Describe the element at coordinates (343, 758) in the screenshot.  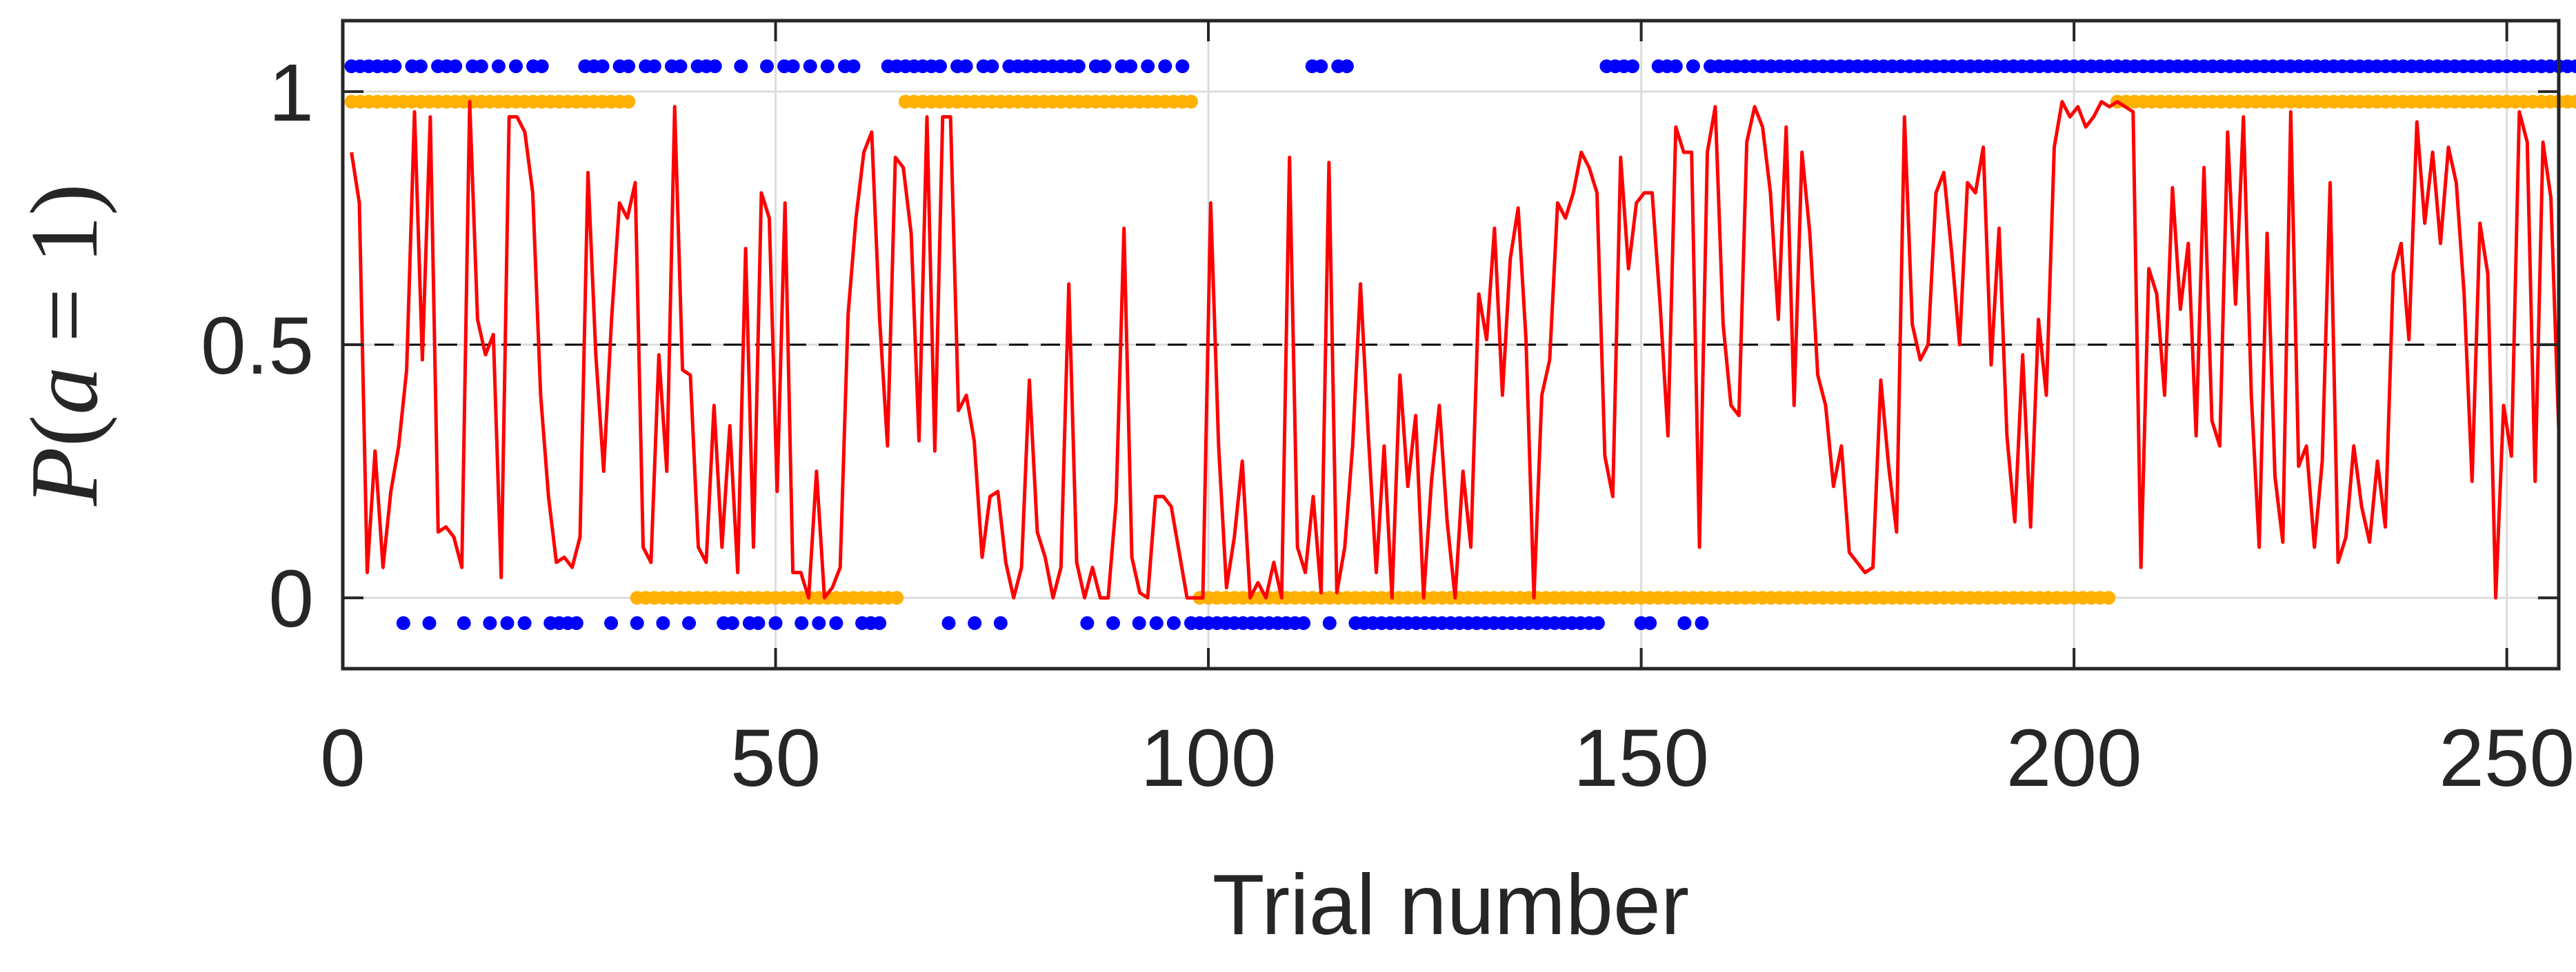
I see `x-tick-label: 0` at that location.